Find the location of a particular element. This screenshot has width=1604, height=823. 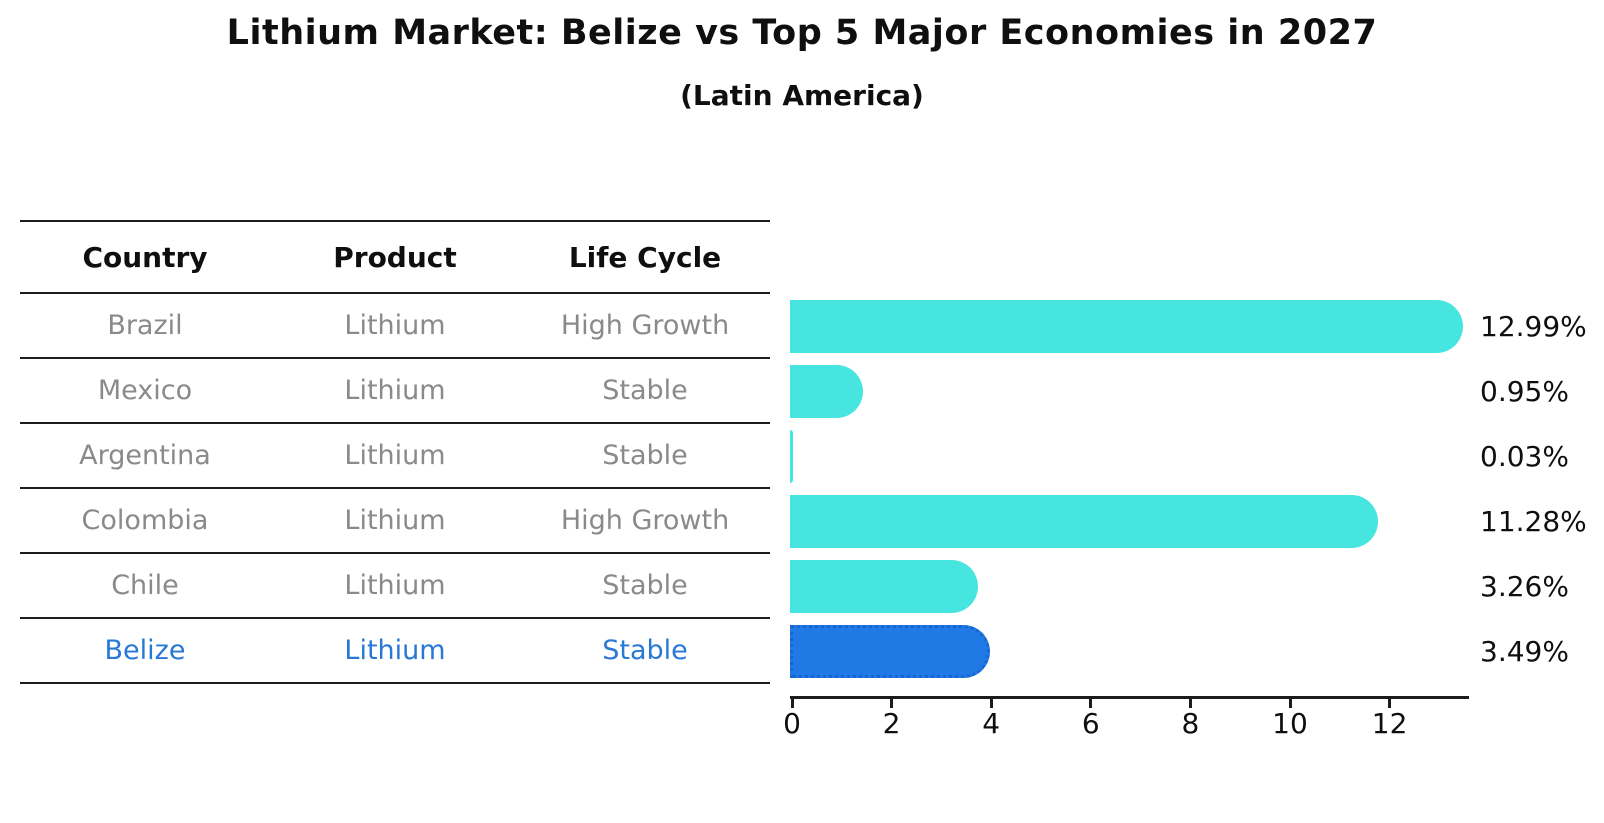

value-label-mexico: 0.95% is located at coordinates (1524, 391).